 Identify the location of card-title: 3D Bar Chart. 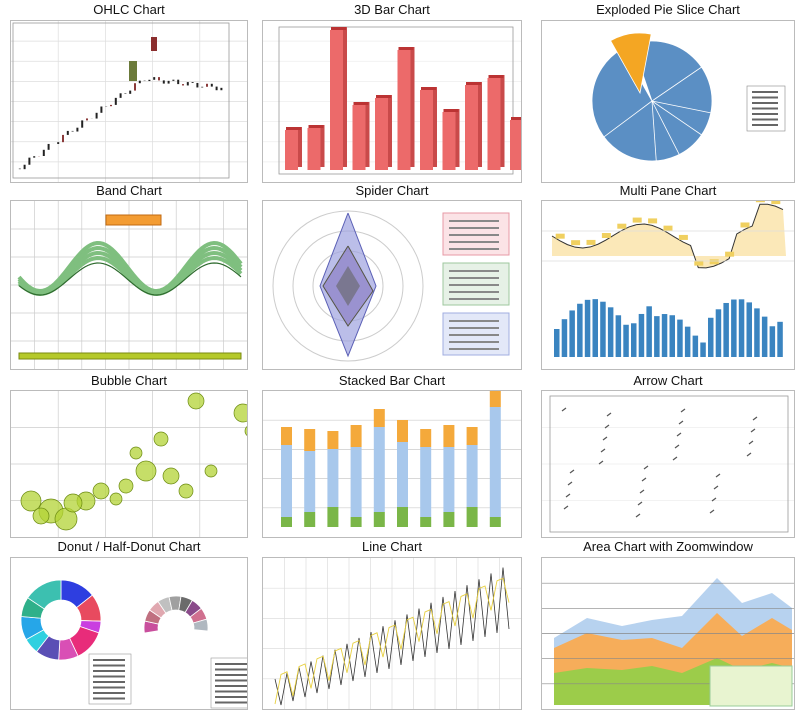
(392, 9).